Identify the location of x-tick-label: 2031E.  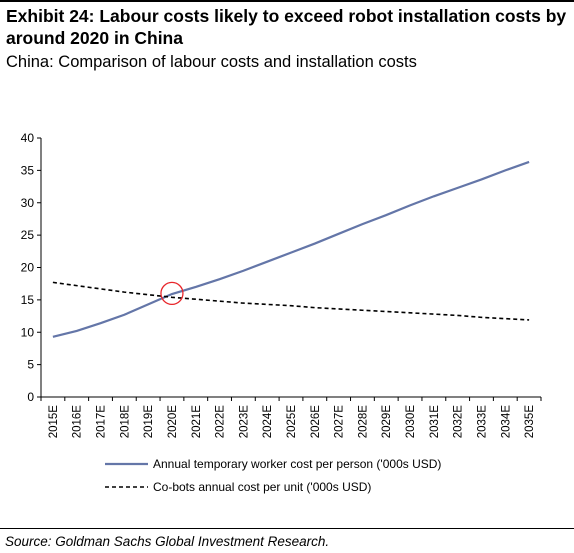
(435, 422).